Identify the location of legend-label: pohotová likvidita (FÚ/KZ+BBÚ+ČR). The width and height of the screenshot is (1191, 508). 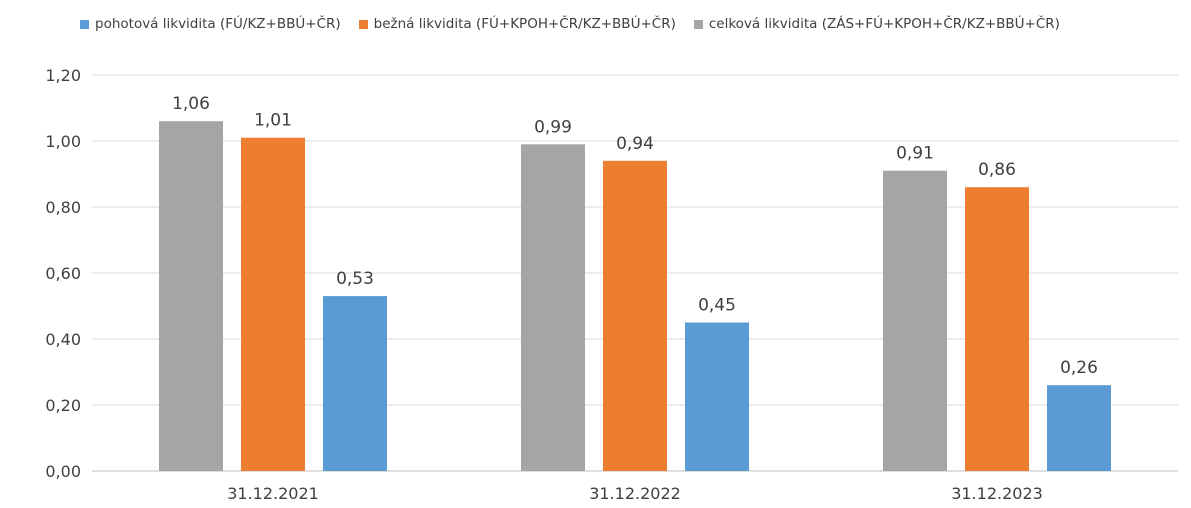
(218, 24).